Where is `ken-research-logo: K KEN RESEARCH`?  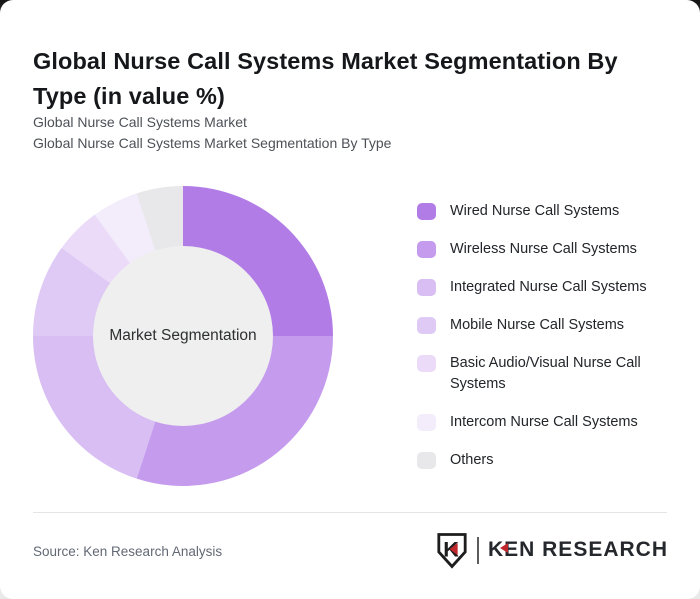 ken-research-logo: K KEN RESEARCH is located at coordinates (552, 550).